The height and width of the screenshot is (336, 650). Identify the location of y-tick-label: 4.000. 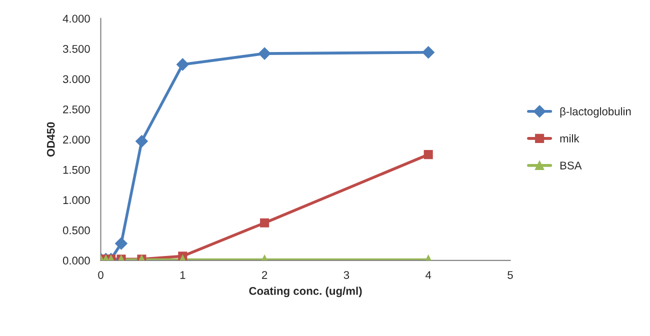
(76, 18).